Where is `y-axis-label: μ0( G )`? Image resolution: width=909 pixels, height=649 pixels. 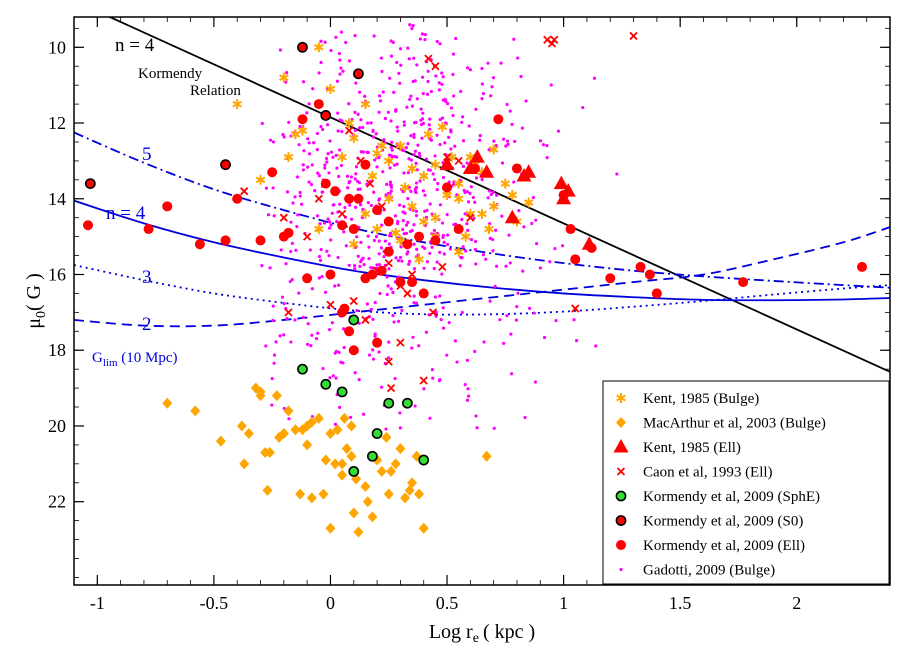
y-axis-label: μ0( G ) is located at coordinates (36, 301).